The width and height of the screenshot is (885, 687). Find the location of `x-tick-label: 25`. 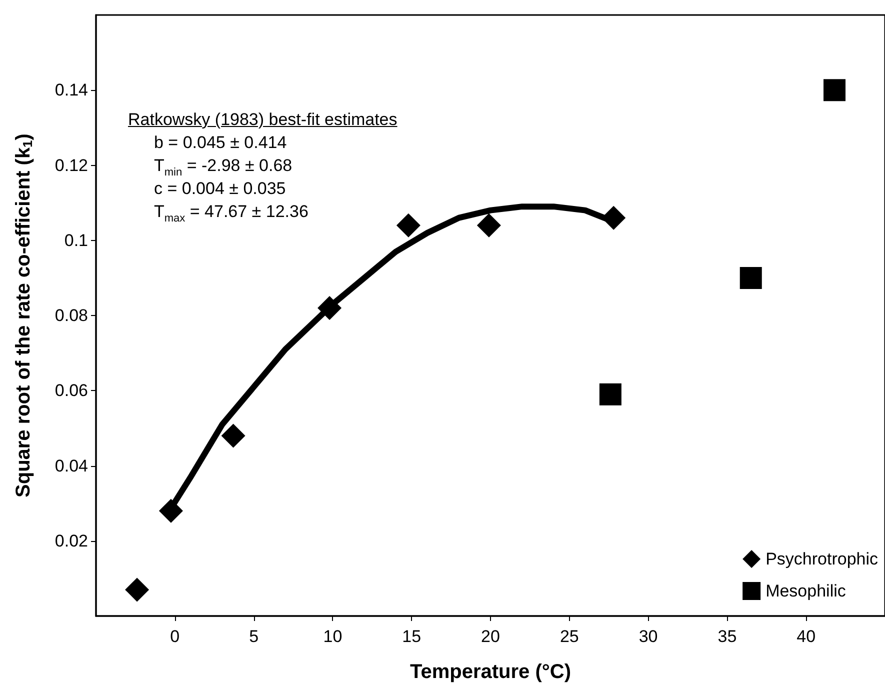

x-tick-label: 25 is located at coordinates (569, 636).